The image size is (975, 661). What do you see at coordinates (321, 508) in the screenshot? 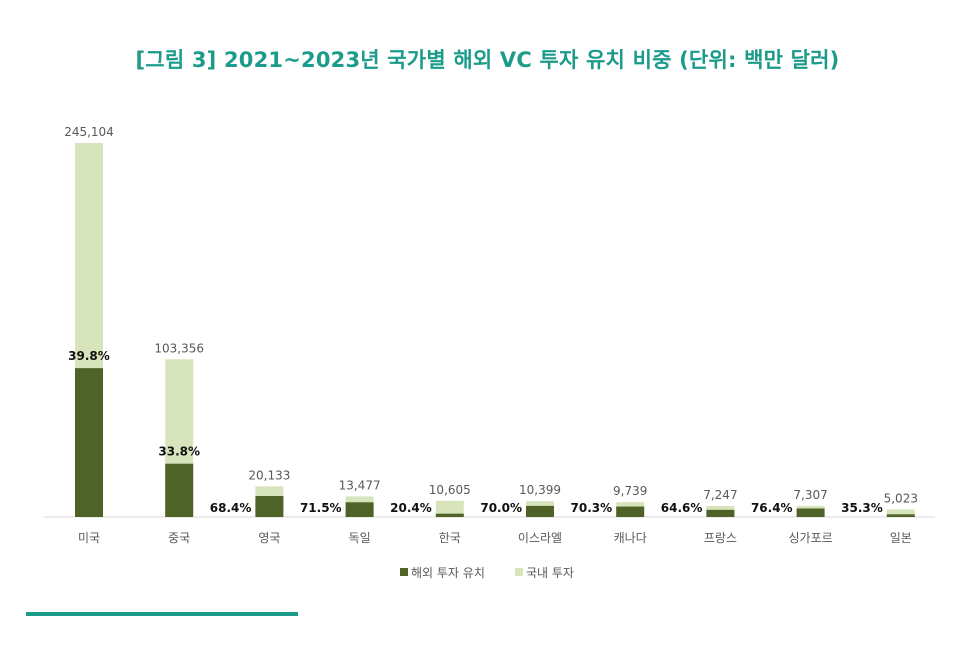
I see `share-pct-label: 71.5%` at bounding box center [321, 508].